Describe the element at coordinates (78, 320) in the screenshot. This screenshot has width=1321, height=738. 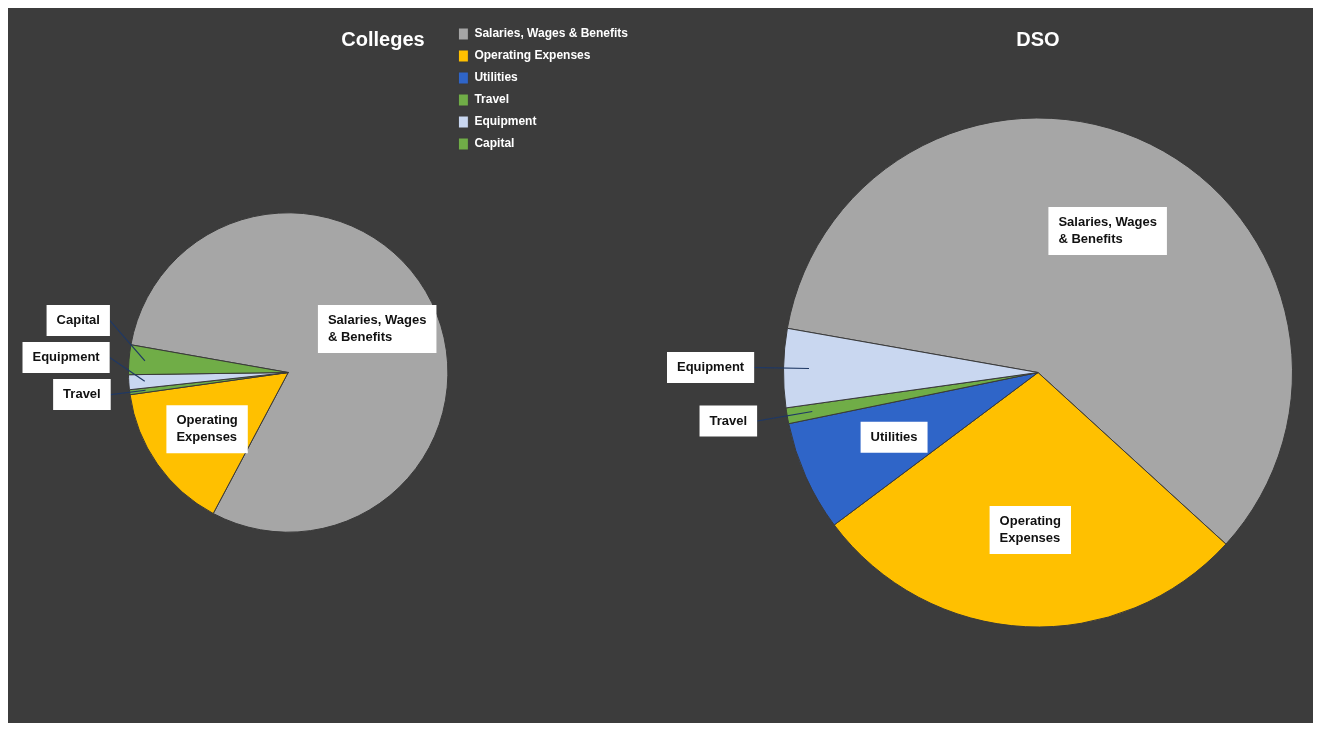
I see `slice-label: Capital` at that location.